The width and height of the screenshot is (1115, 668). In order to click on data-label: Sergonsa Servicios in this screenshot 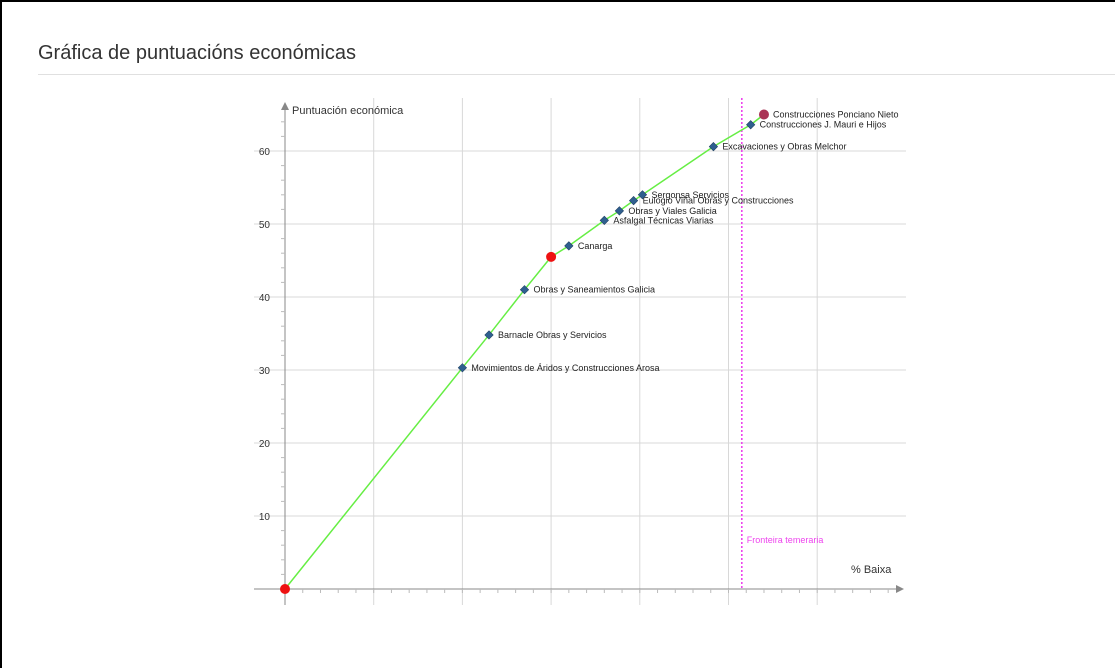, I will do `click(690, 195)`.